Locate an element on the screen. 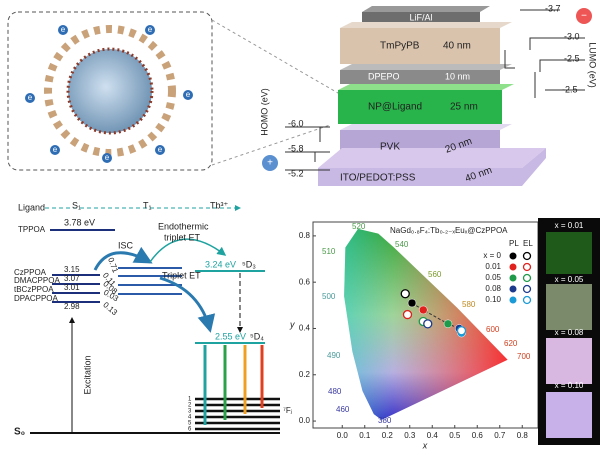 The height and width of the screenshot is (451, 600). layer-name: PVK is located at coordinates (390, 147).